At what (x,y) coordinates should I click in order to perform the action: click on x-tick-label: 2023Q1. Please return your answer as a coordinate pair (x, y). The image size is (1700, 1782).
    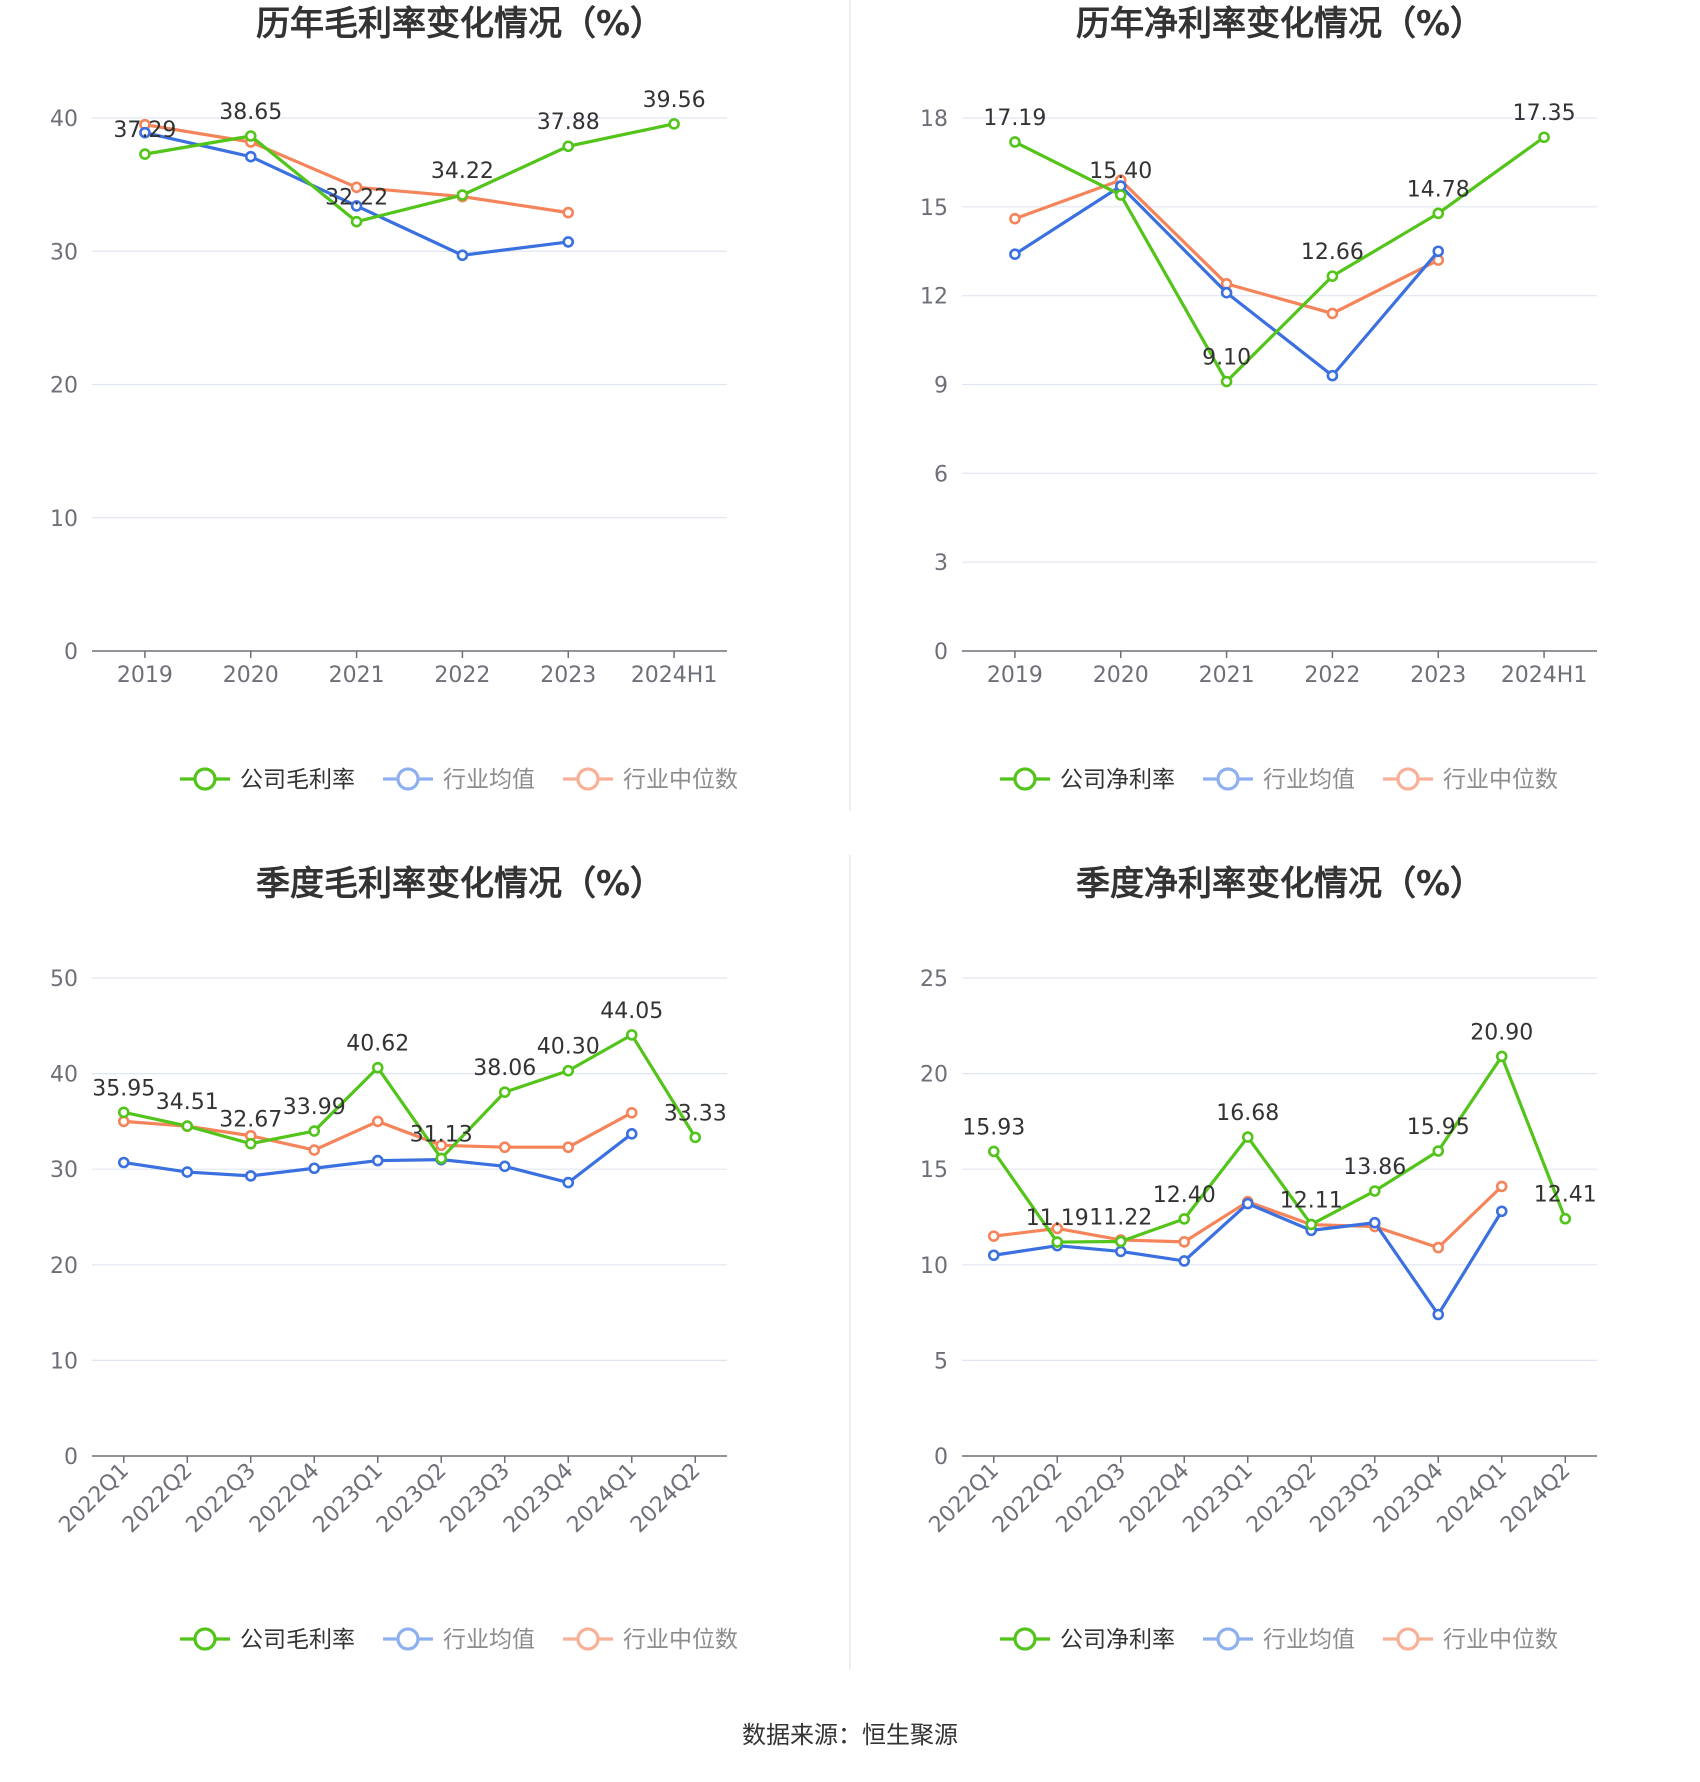
    Looking at the image, I should click on (1218, 1498).